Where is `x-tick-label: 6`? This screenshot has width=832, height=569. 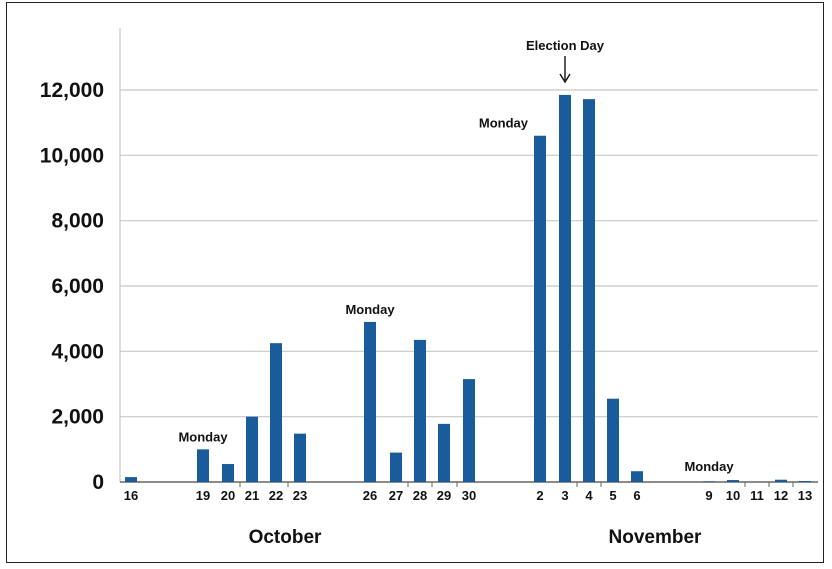
x-tick-label: 6 is located at coordinates (636, 495).